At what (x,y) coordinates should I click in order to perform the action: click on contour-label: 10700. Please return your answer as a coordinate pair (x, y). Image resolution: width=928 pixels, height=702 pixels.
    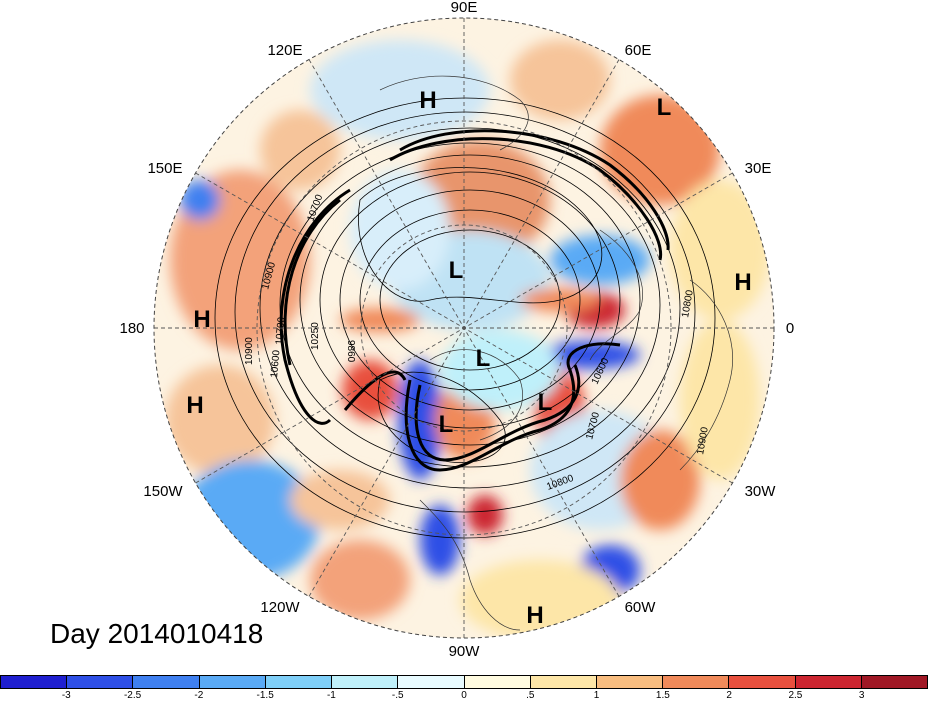
    Looking at the image, I should click on (280, 330).